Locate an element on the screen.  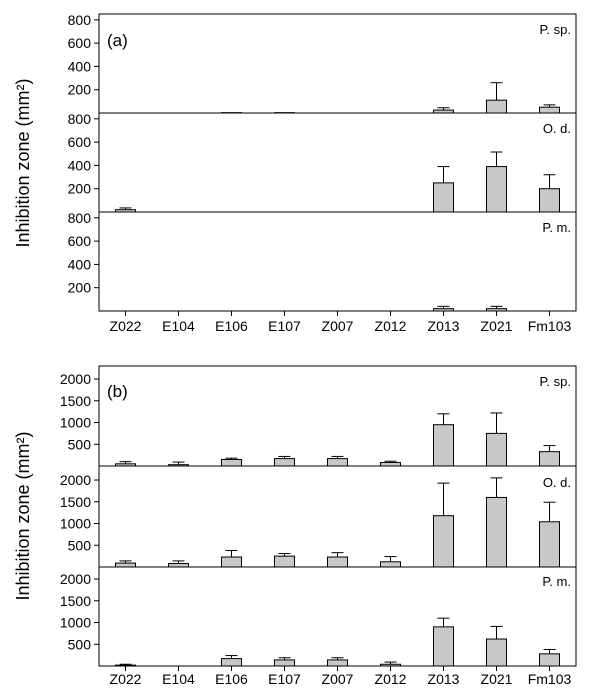
panel-label: (b) is located at coordinates (117, 391).